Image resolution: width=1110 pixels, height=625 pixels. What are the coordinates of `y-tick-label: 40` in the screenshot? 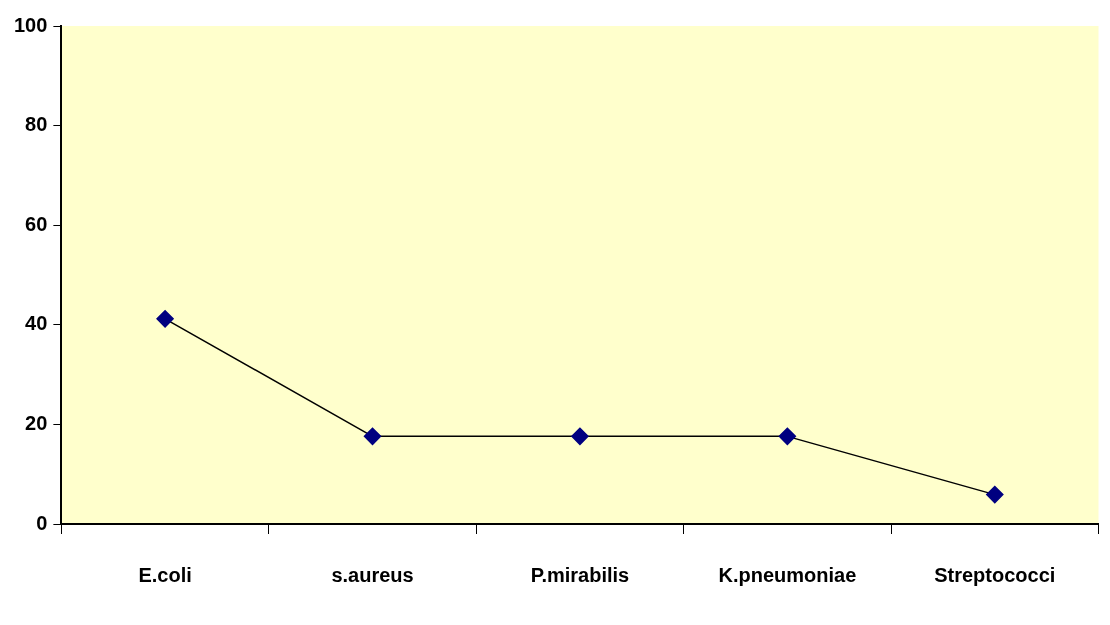 It's located at (36, 323).